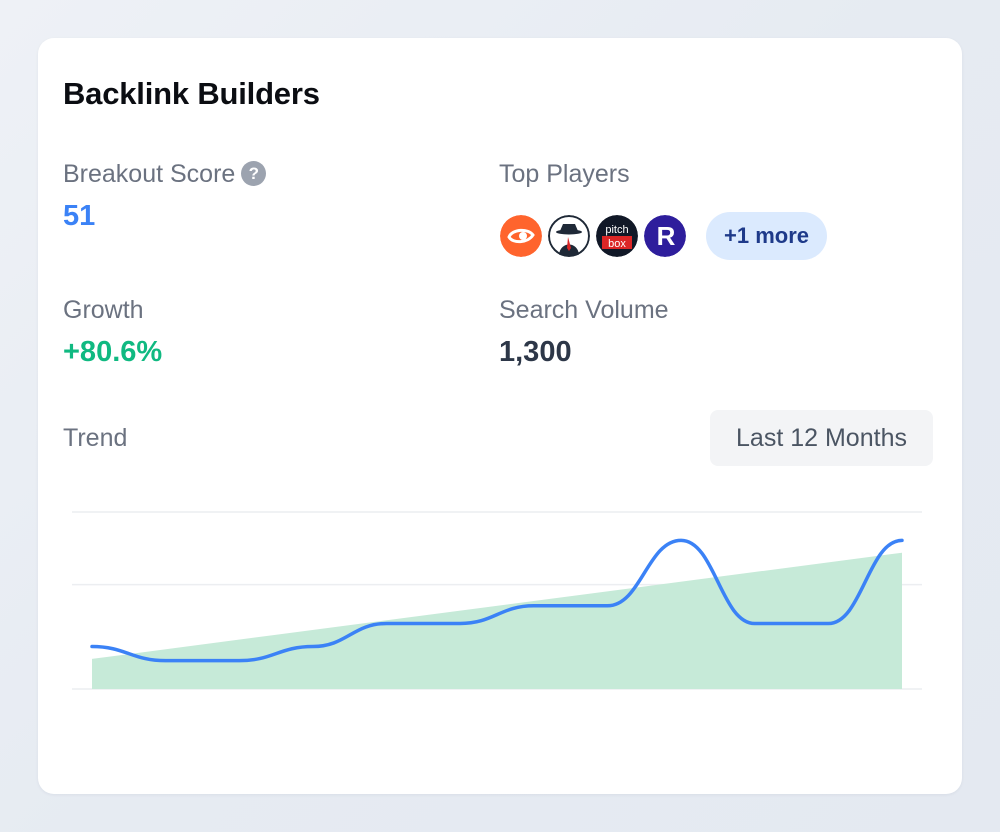 Image resolution: width=1000 pixels, height=832 pixels. Describe the element at coordinates (165, 174) in the screenshot. I see `breakout-score-label: Breakout Score?` at that location.